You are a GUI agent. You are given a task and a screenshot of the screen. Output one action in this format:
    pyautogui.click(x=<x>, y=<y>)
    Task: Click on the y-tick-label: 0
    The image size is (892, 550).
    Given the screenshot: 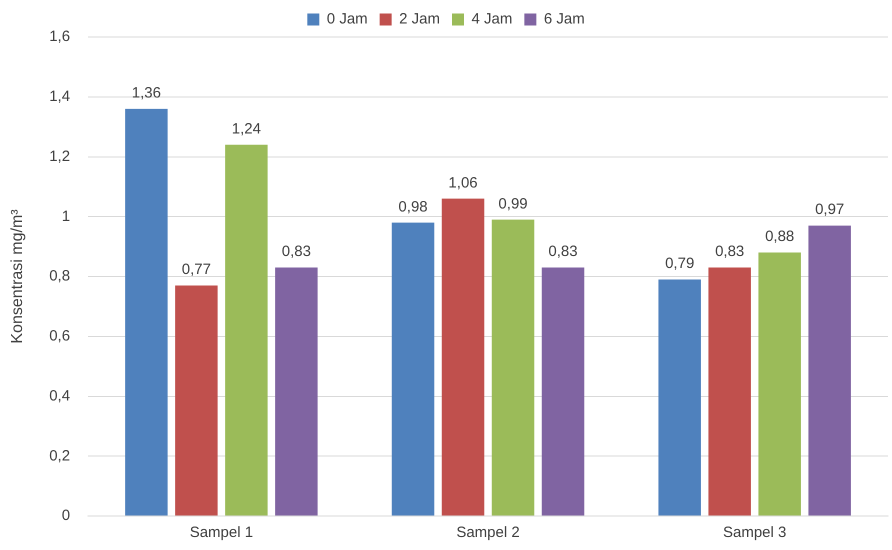 What is the action you would take?
    pyautogui.click(x=66, y=515)
    